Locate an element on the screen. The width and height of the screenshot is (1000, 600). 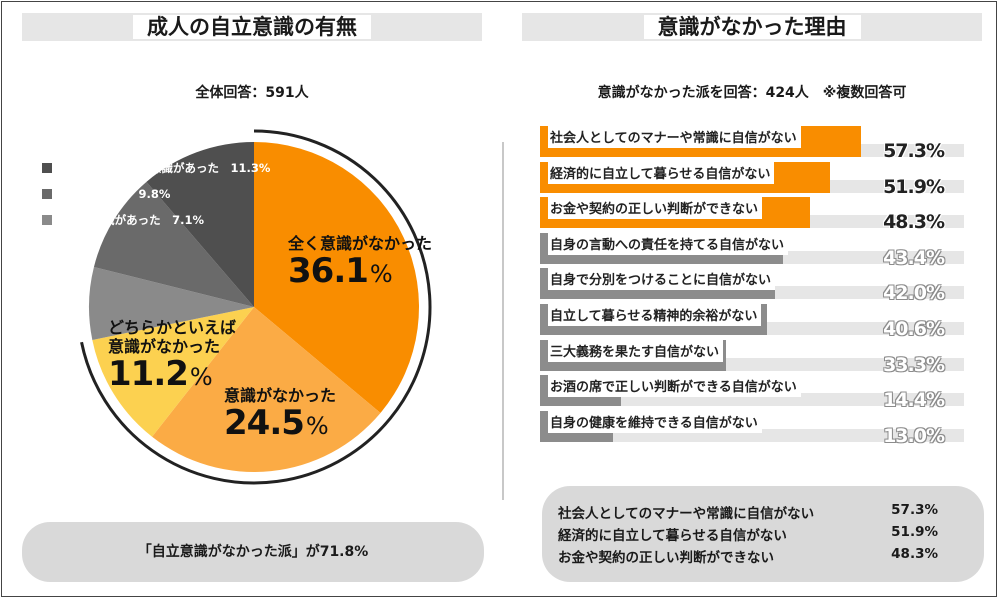
bar-value-label: 14.4% is located at coordinates (914, 400).